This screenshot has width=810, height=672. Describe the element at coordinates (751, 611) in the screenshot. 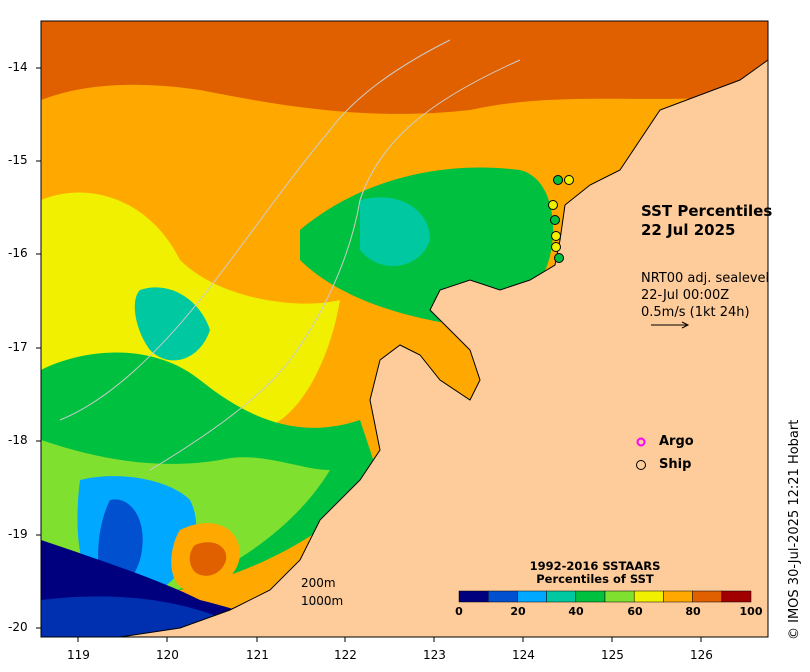

I see `colorbar-tick: 100` at that location.